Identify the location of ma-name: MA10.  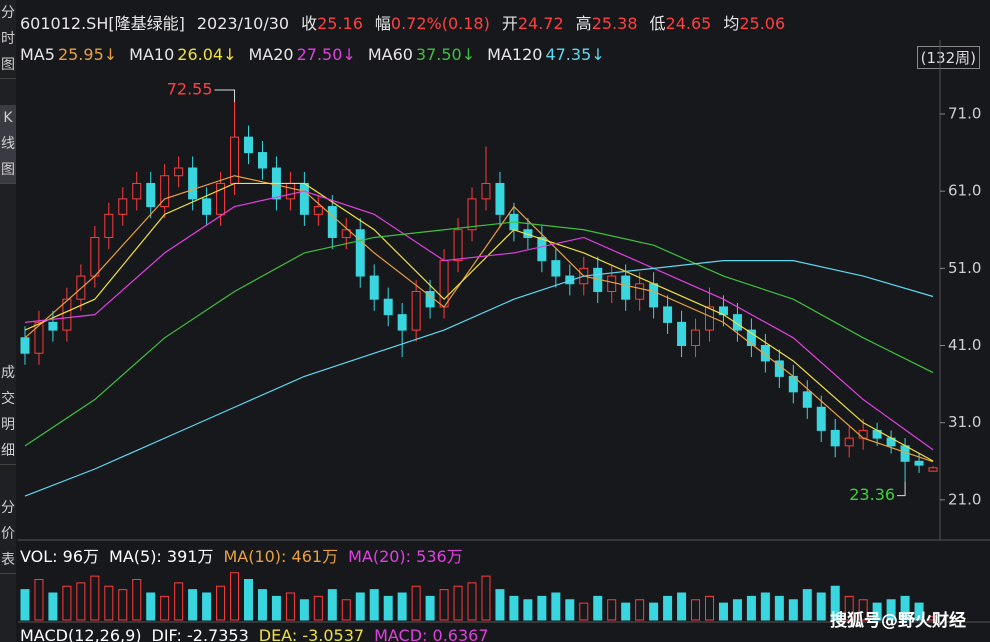
(152, 54).